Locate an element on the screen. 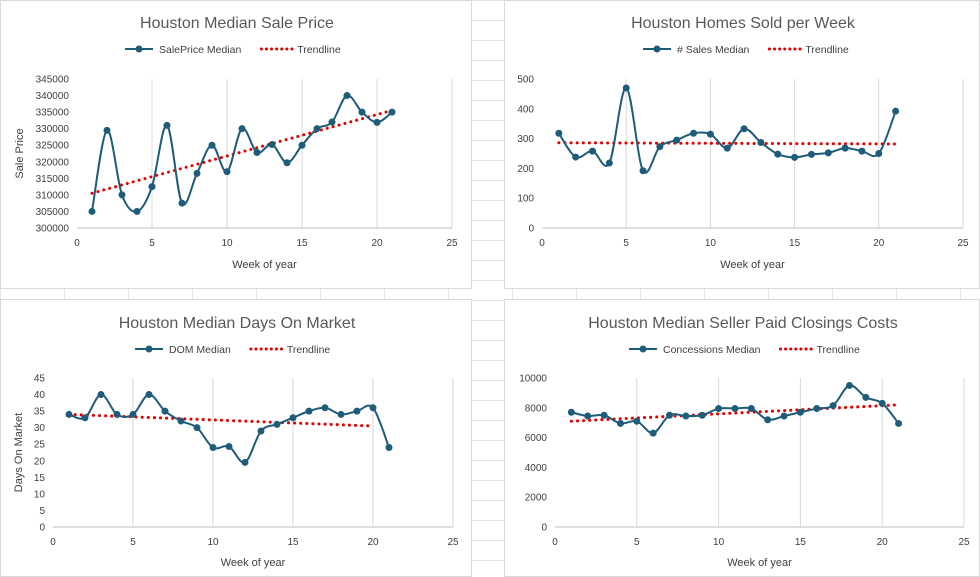  legend-label: Concessions Median is located at coordinates (712, 350).